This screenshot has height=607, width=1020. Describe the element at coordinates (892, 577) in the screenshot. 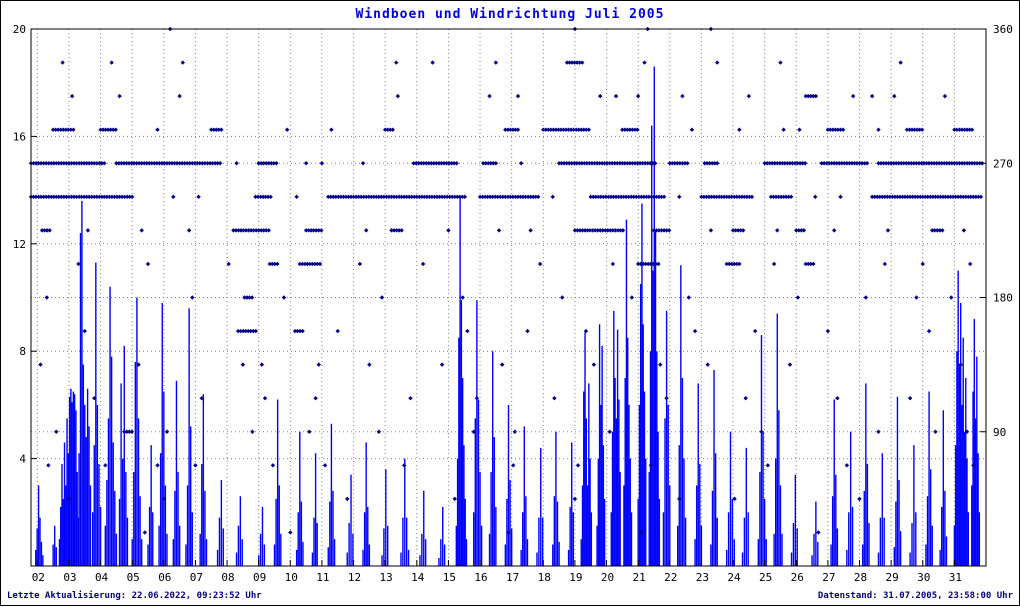

I see `svg-text: 29` at that location.